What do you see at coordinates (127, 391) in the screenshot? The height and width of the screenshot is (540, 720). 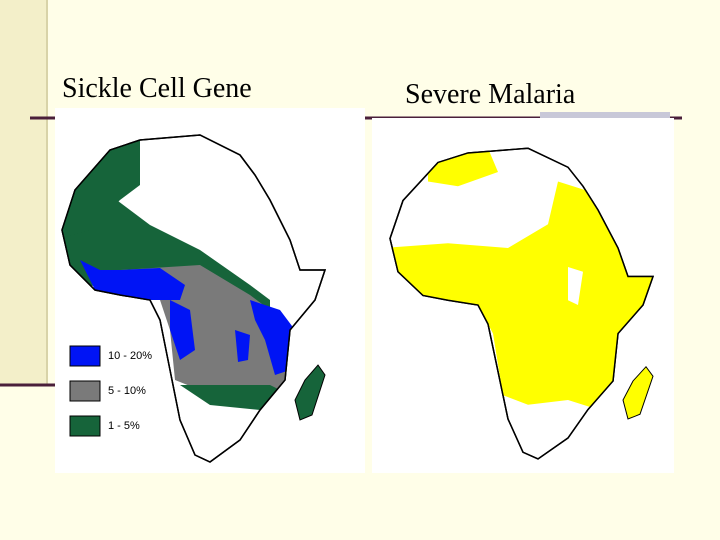 I see `legend-label: 5 - 10%` at bounding box center [127, 391].